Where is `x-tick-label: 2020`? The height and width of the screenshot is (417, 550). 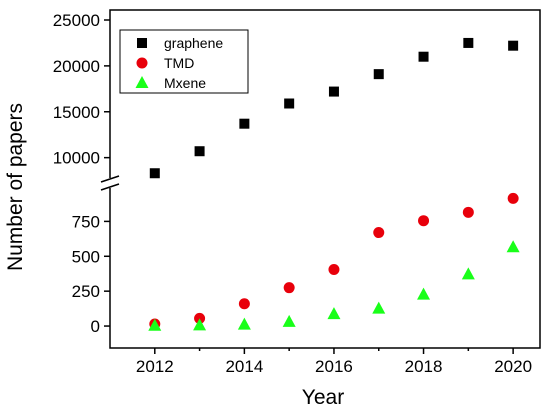 x-tick-label: 2020 is located at coordinates (513, 366).